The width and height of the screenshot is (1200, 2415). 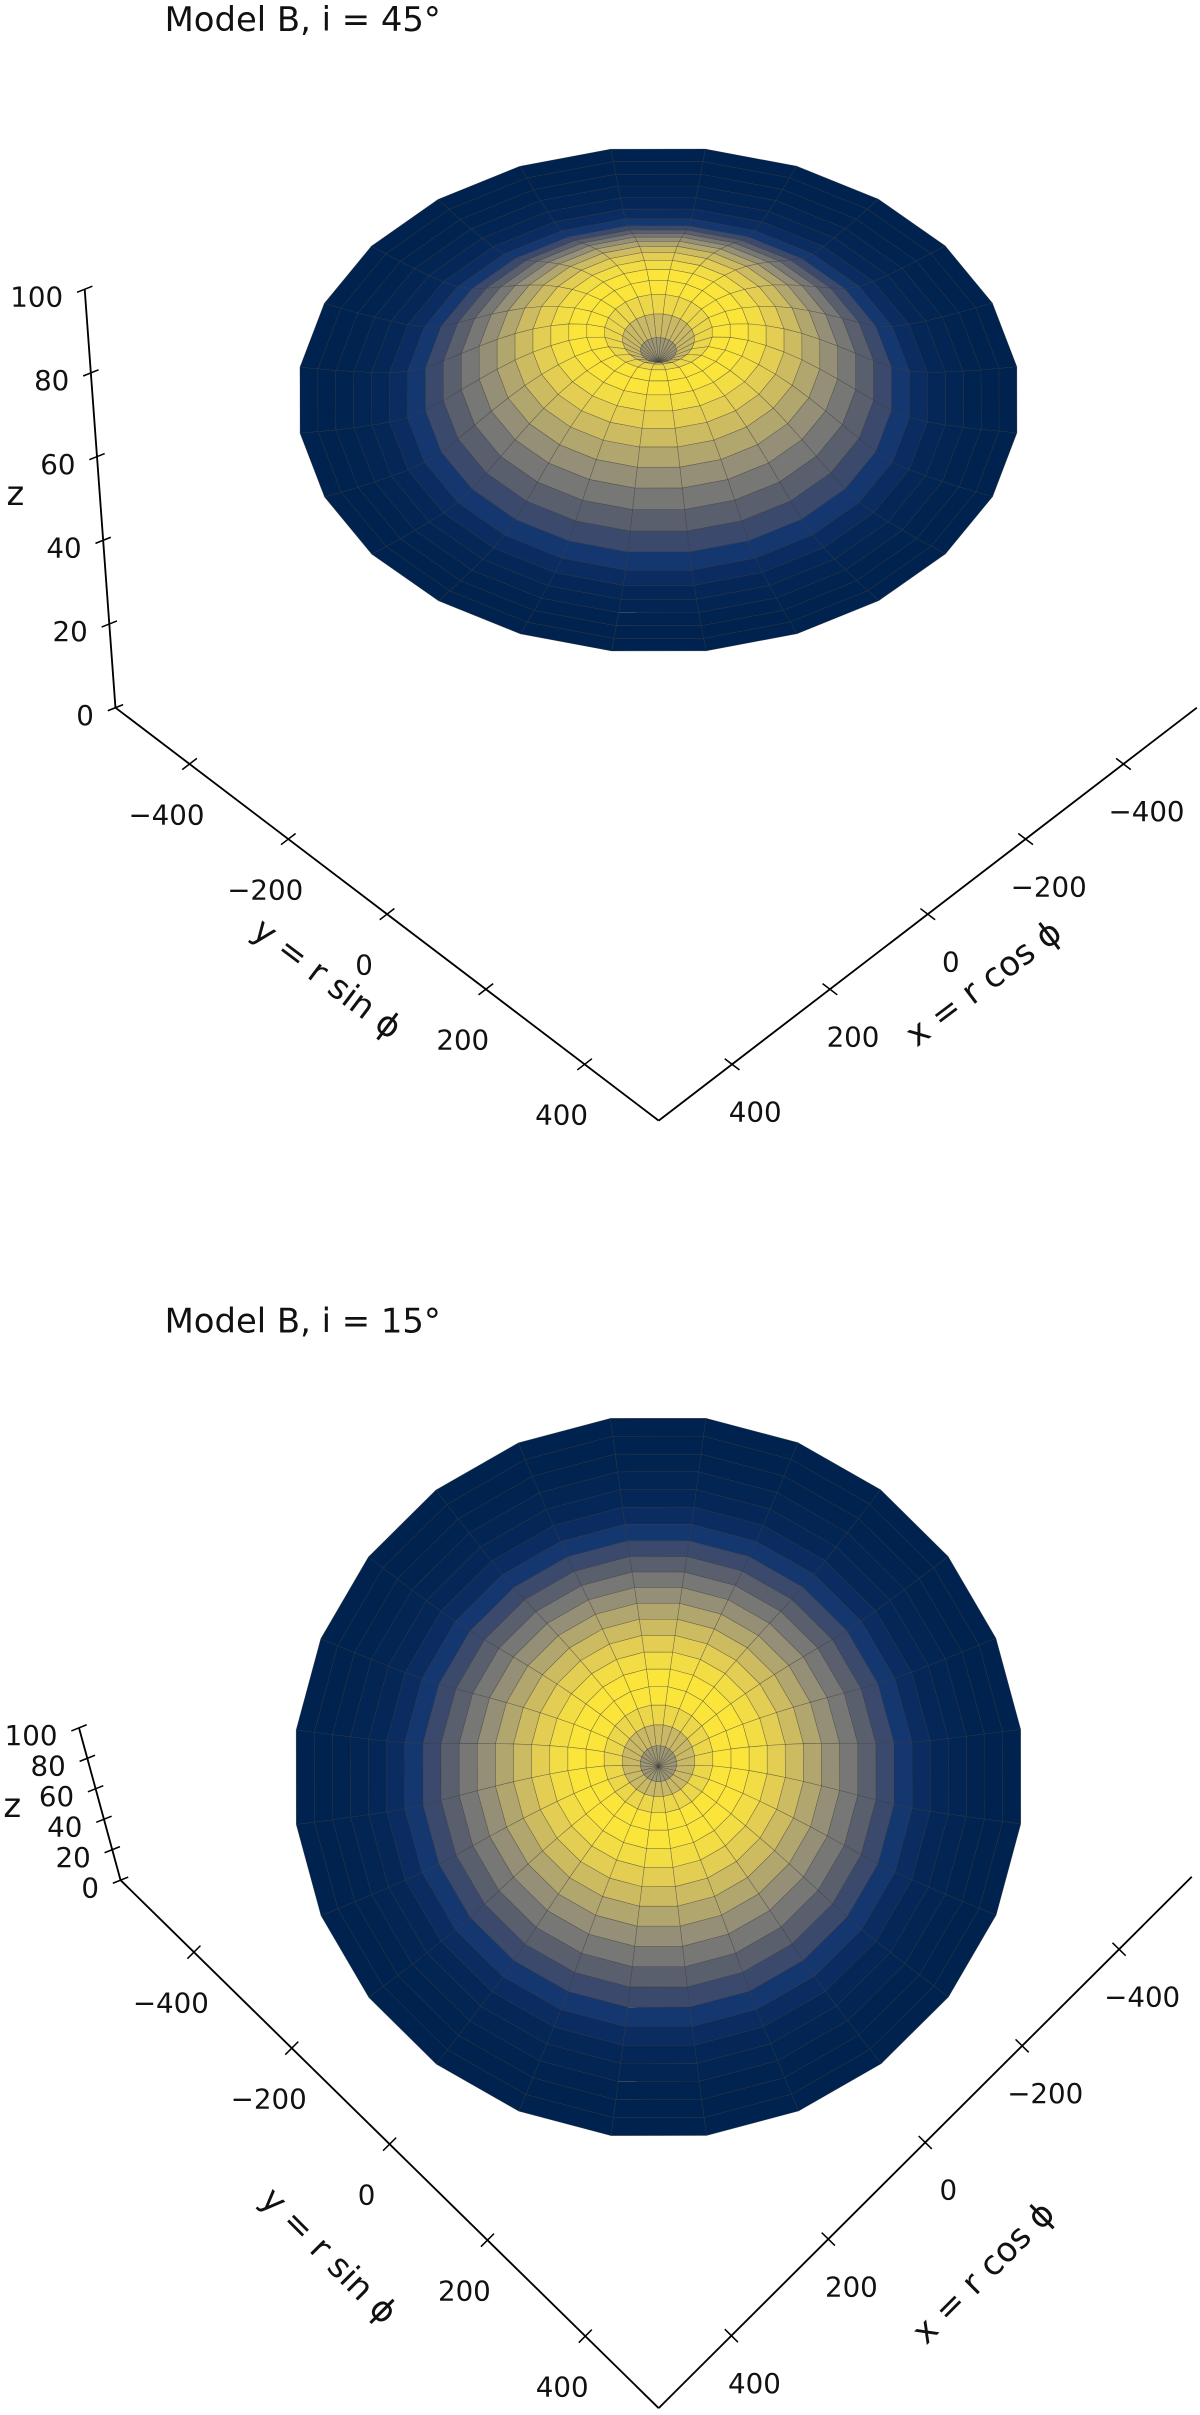 What do you see at coordinates (85, 715) in the screenshot?
I see `z-tick-label: 0` at bounding box center [85, 715].